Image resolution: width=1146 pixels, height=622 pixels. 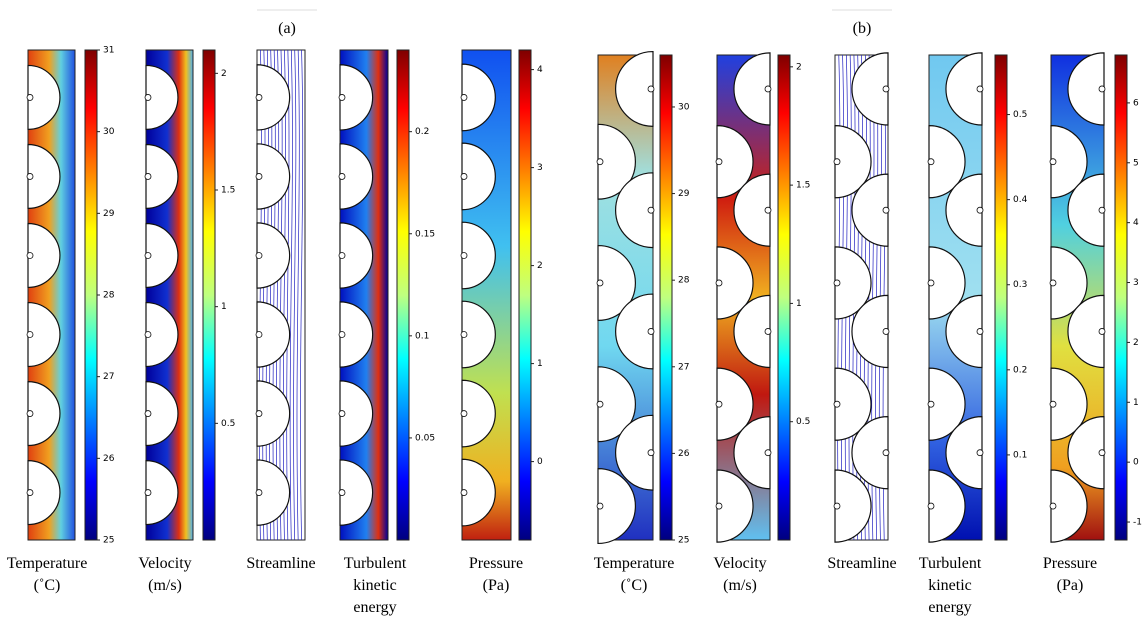 What do you see at coordinates (108, 541) in the screenshot?
I see `colorbar-tick-label: 25` at bounding box center [108, 541].